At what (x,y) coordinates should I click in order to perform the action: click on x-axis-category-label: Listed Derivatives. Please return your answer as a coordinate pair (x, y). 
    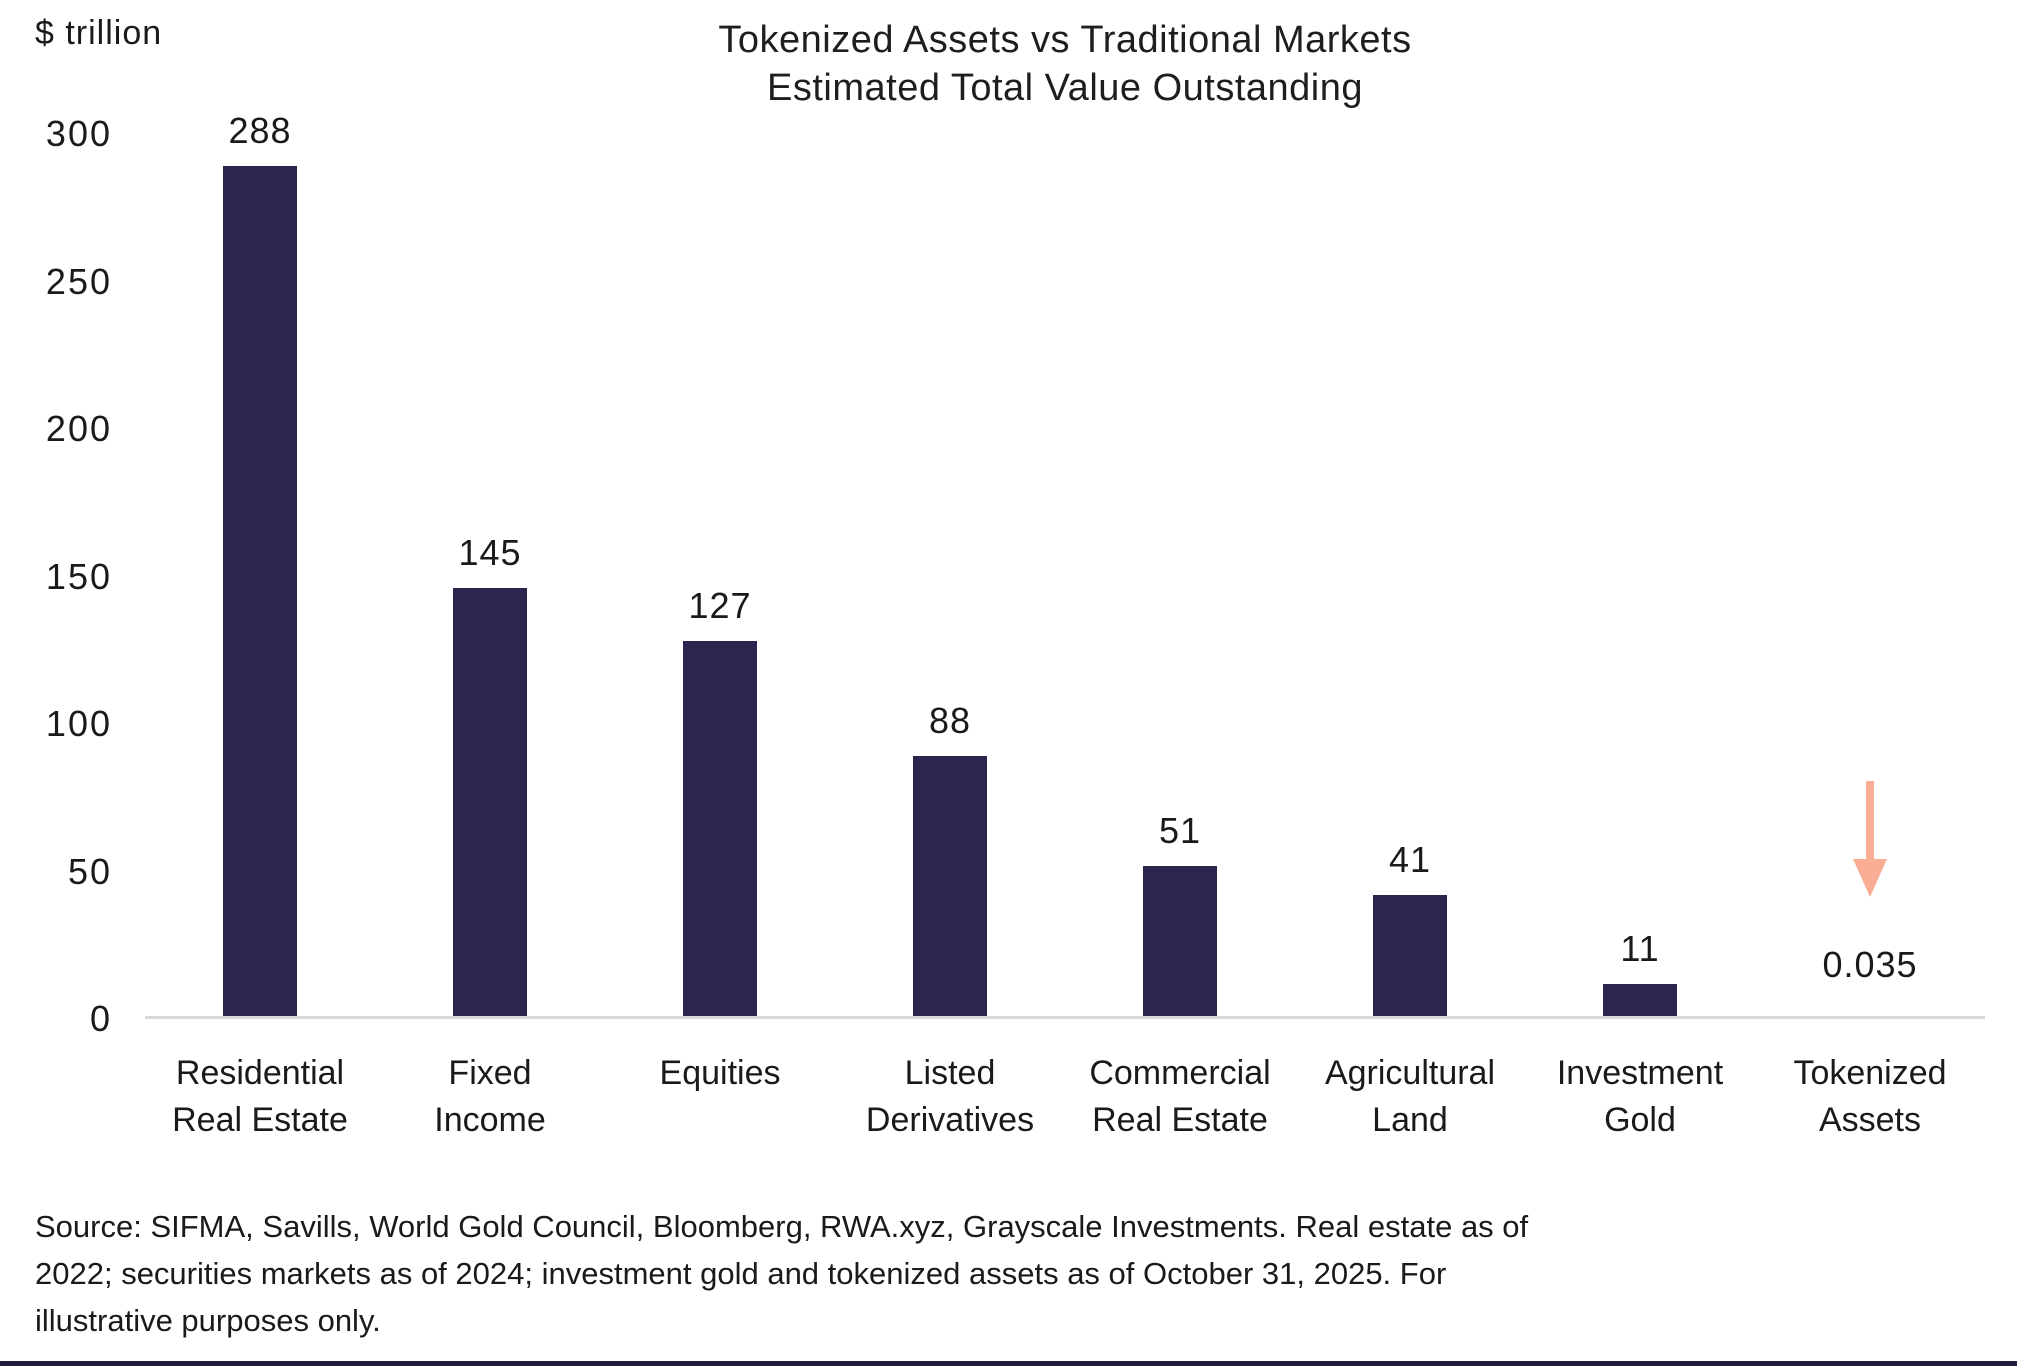
    Looking at the image, I should click on (950, 1096).